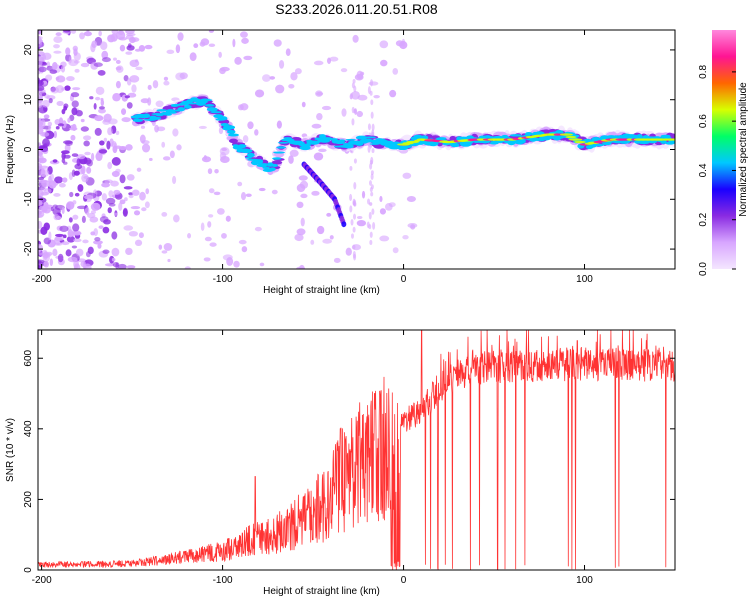 This screenshot has width=750, height=600. Describe the element at coordinates (10, 450) in the screenshot. I see `snr-y-axis-label: SNR (10 * v/v)` at that location.